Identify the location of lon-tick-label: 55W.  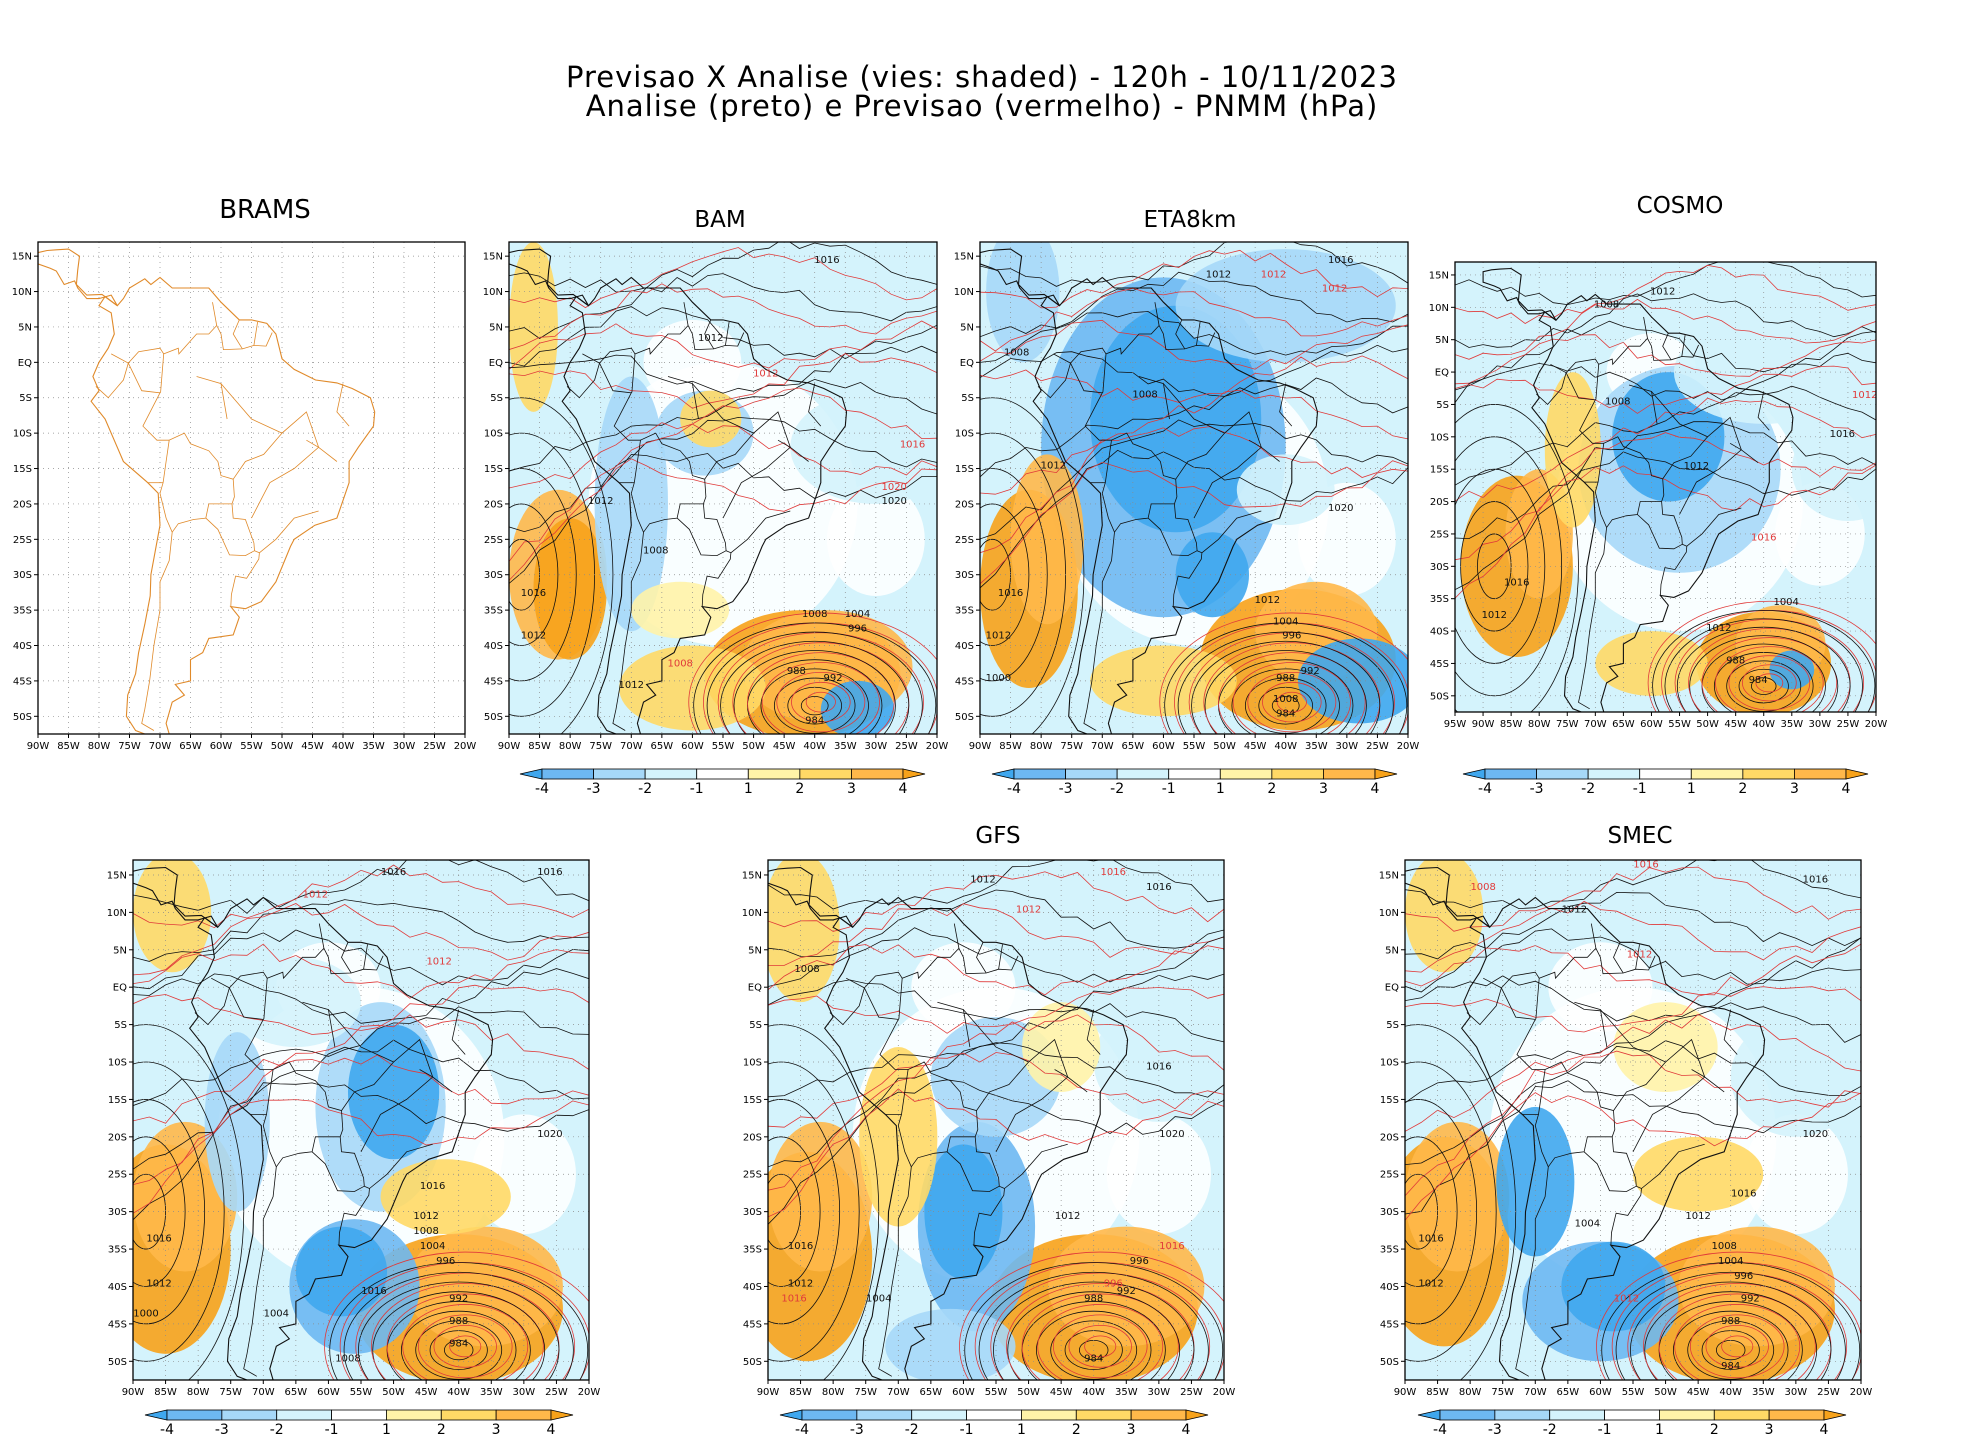
(251, 746).